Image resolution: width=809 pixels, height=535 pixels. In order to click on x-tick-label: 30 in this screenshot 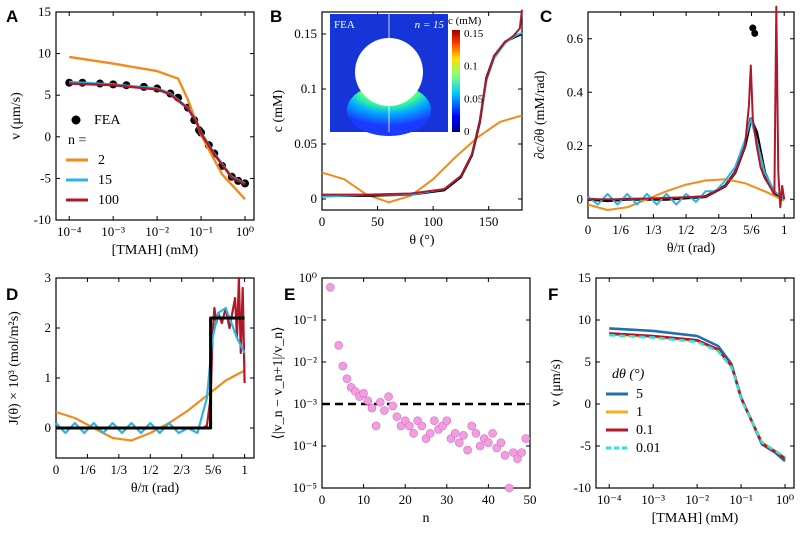, I will do `click(446, 499)`.